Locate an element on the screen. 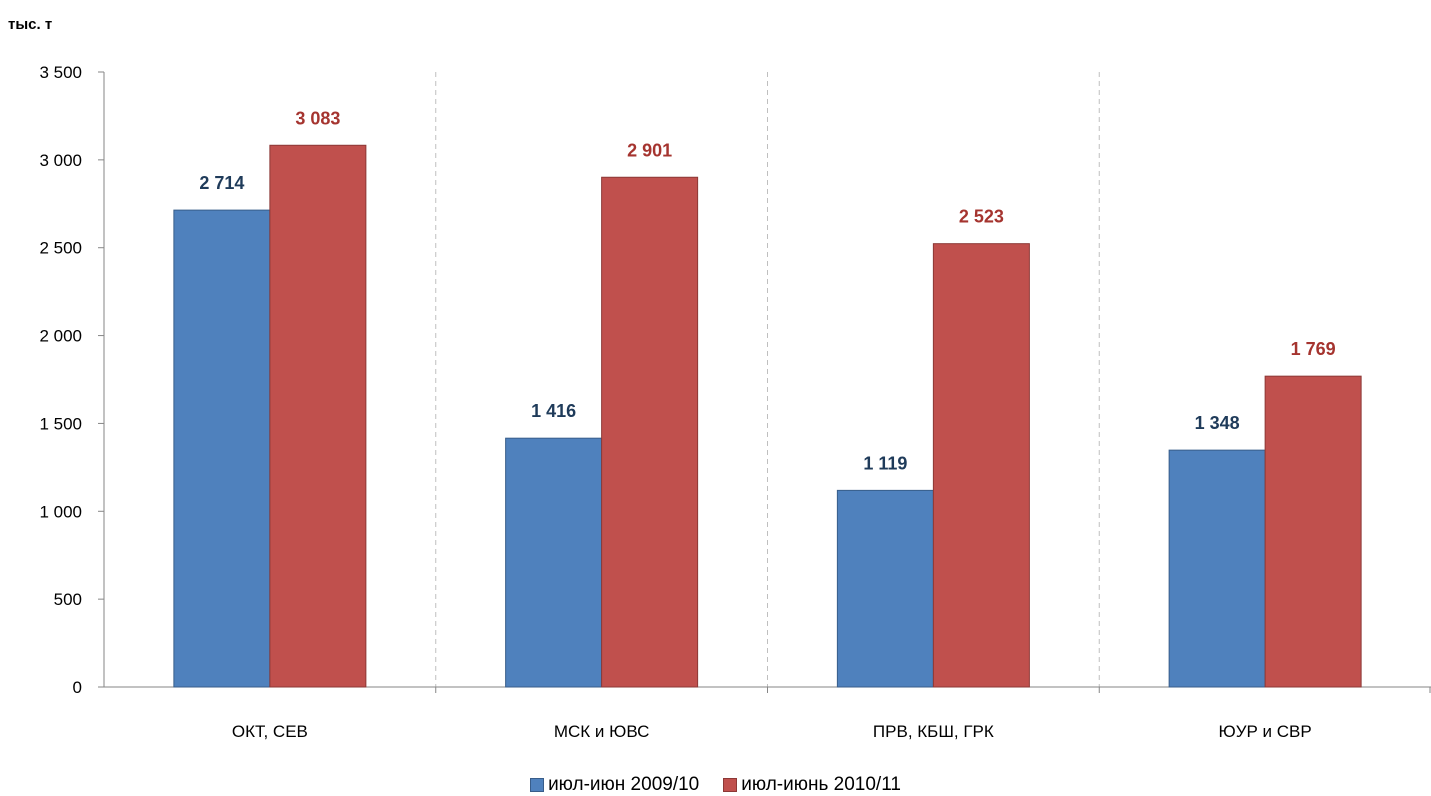 The image size is (1431, 796). data-label: 3 083 is located at coordinates (317, 118).